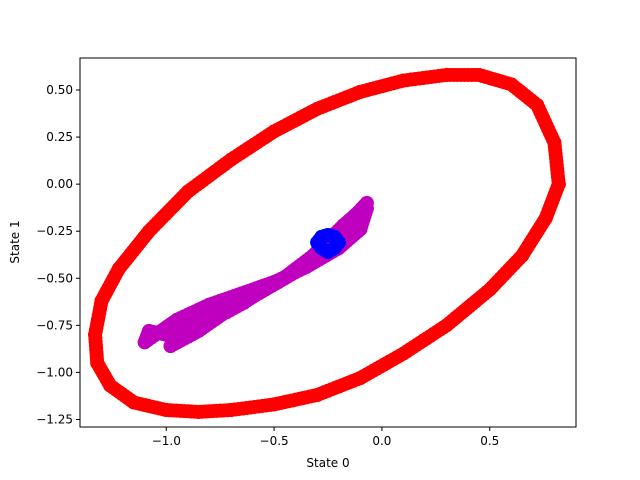 The height and width of the screenshot is (480, 640). What do you see at coordinates (54, 419) in the screenshot?
I see `y-tick-label: −1.25` at bounding box center [54, 419].